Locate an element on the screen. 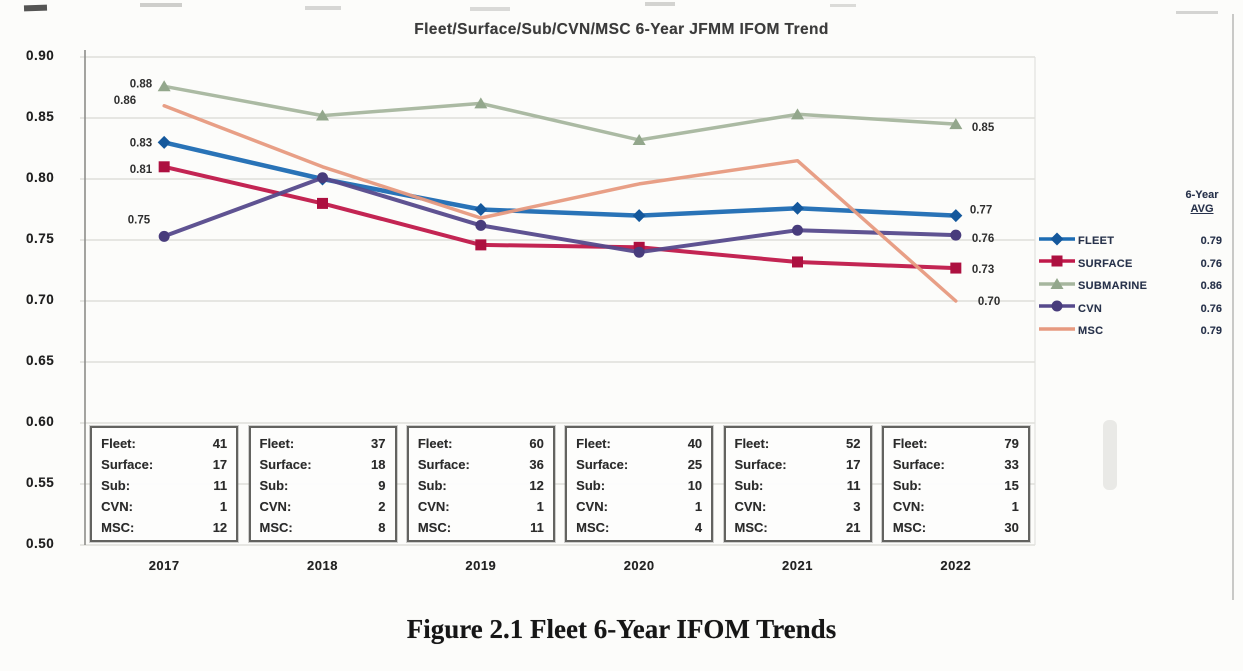 The height and width of the screenshot is (671, 1243). legend-item-submarine: SUBMARINE 0.86 is located at coordinates (1138, 286).